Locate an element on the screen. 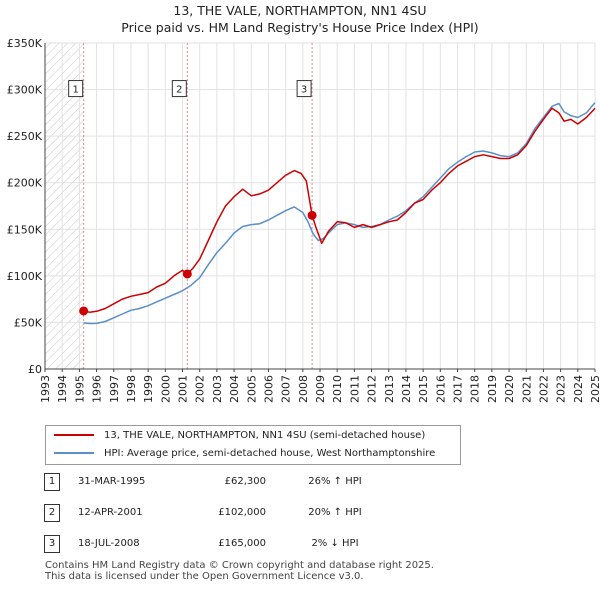 Image resolution: width=600 pixels, height=590 pixels. sale-date: 31-MAR-1995 is located at coordinates (112, 481).